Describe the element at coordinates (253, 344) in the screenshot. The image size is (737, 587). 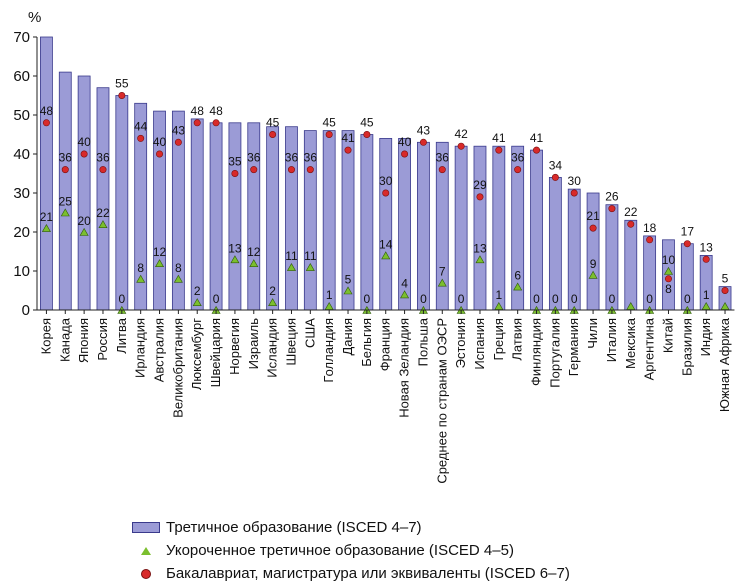
I see `x-tick-label: Израиль` at that location.